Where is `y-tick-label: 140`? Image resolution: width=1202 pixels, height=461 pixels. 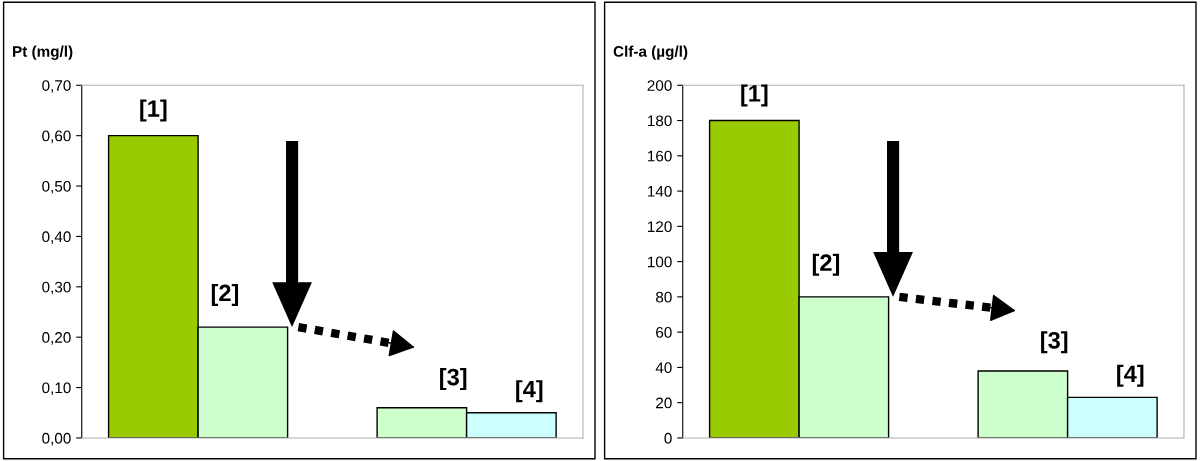
y-tick-label: 140 is located at coordinates (660, 191).